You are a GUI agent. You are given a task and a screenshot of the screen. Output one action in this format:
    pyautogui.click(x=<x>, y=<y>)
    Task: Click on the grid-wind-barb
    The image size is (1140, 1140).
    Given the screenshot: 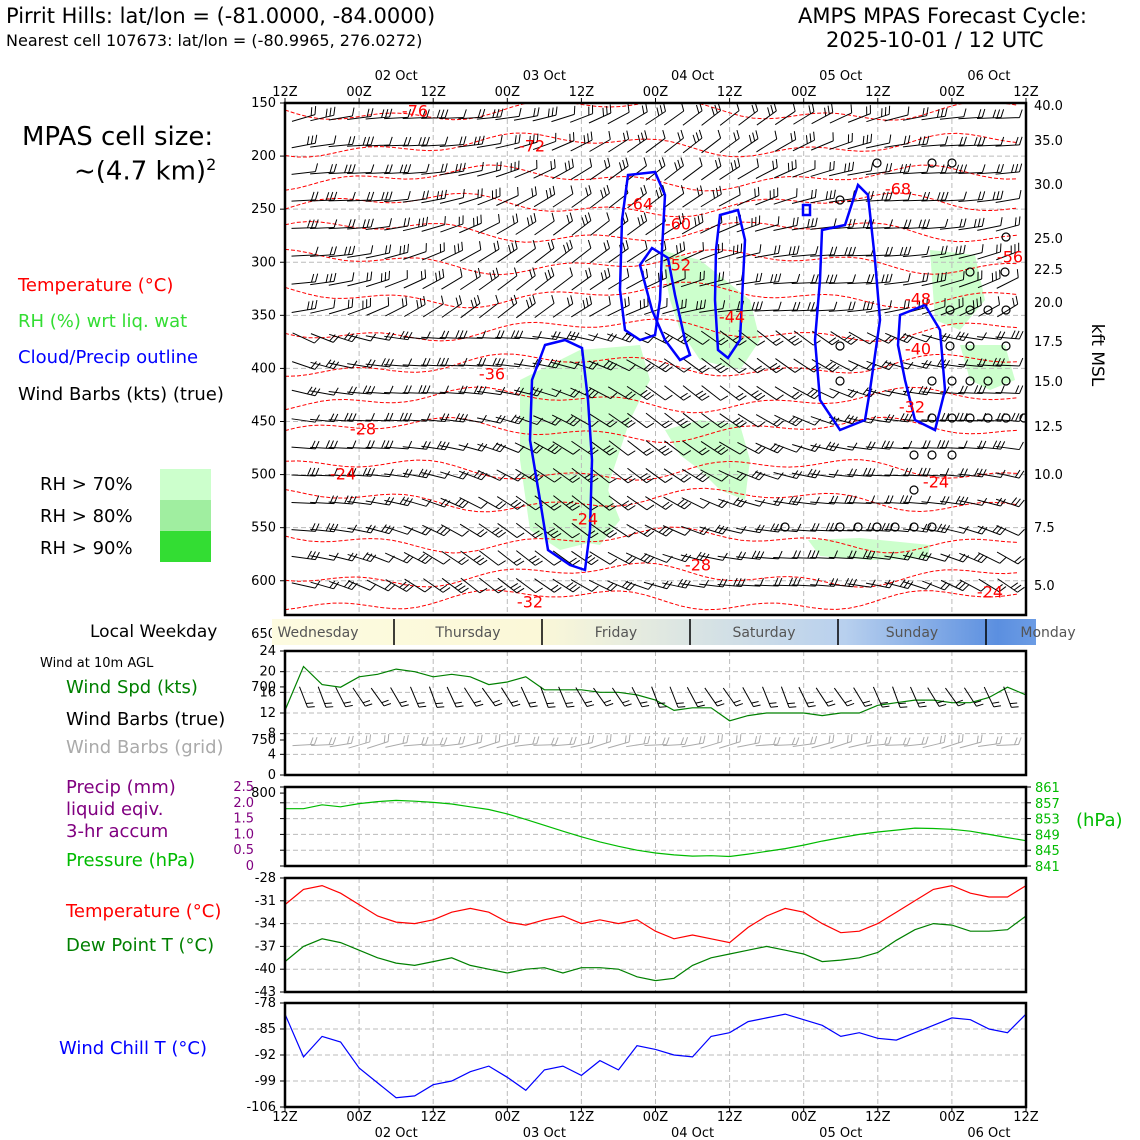 What is the action you would take?
    pyautogui.click(x=952, y=741)
    